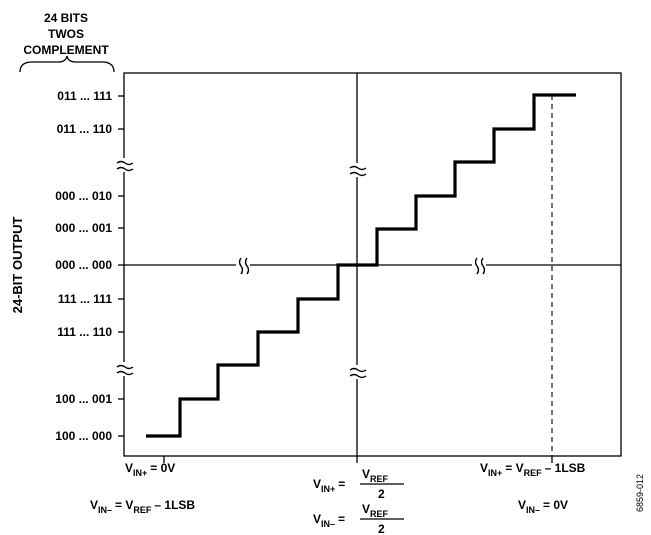 Image resolution: width=651 pixels, height=535 pixels. Describe the element at coordinates (83, 399) in the screenshot. I see `code-label: 100 ... 001` at that location.